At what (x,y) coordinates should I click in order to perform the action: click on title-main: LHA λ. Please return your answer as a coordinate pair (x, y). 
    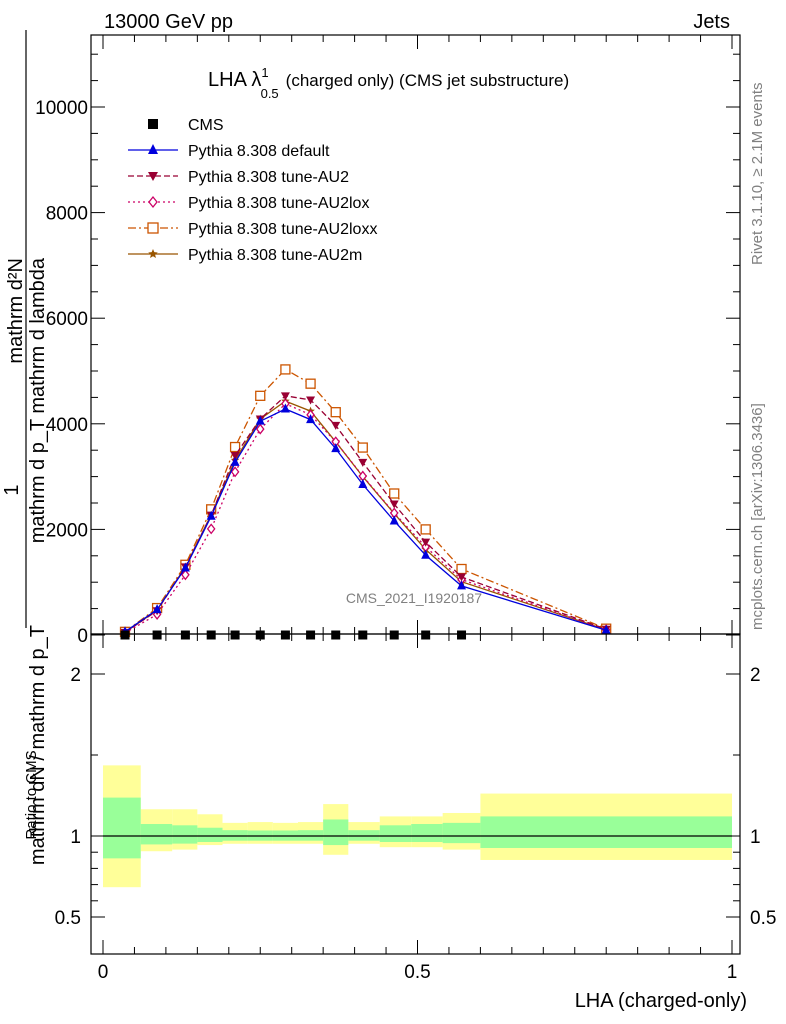
    Looking at the image, I should click on (234, 80).